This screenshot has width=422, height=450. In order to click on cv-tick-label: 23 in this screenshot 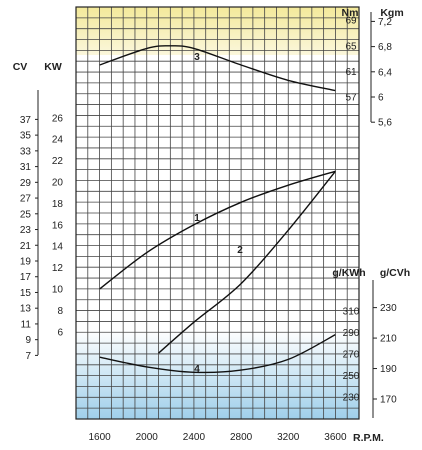, I will do `click(26, 230)`.